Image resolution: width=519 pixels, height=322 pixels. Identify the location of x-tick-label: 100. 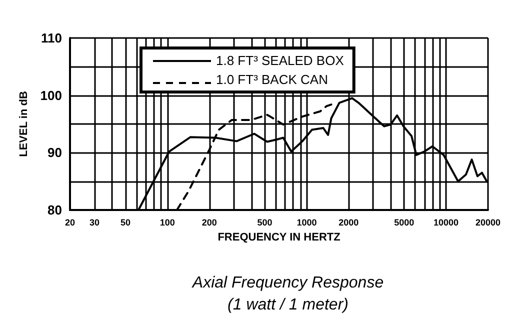
(167, 223).